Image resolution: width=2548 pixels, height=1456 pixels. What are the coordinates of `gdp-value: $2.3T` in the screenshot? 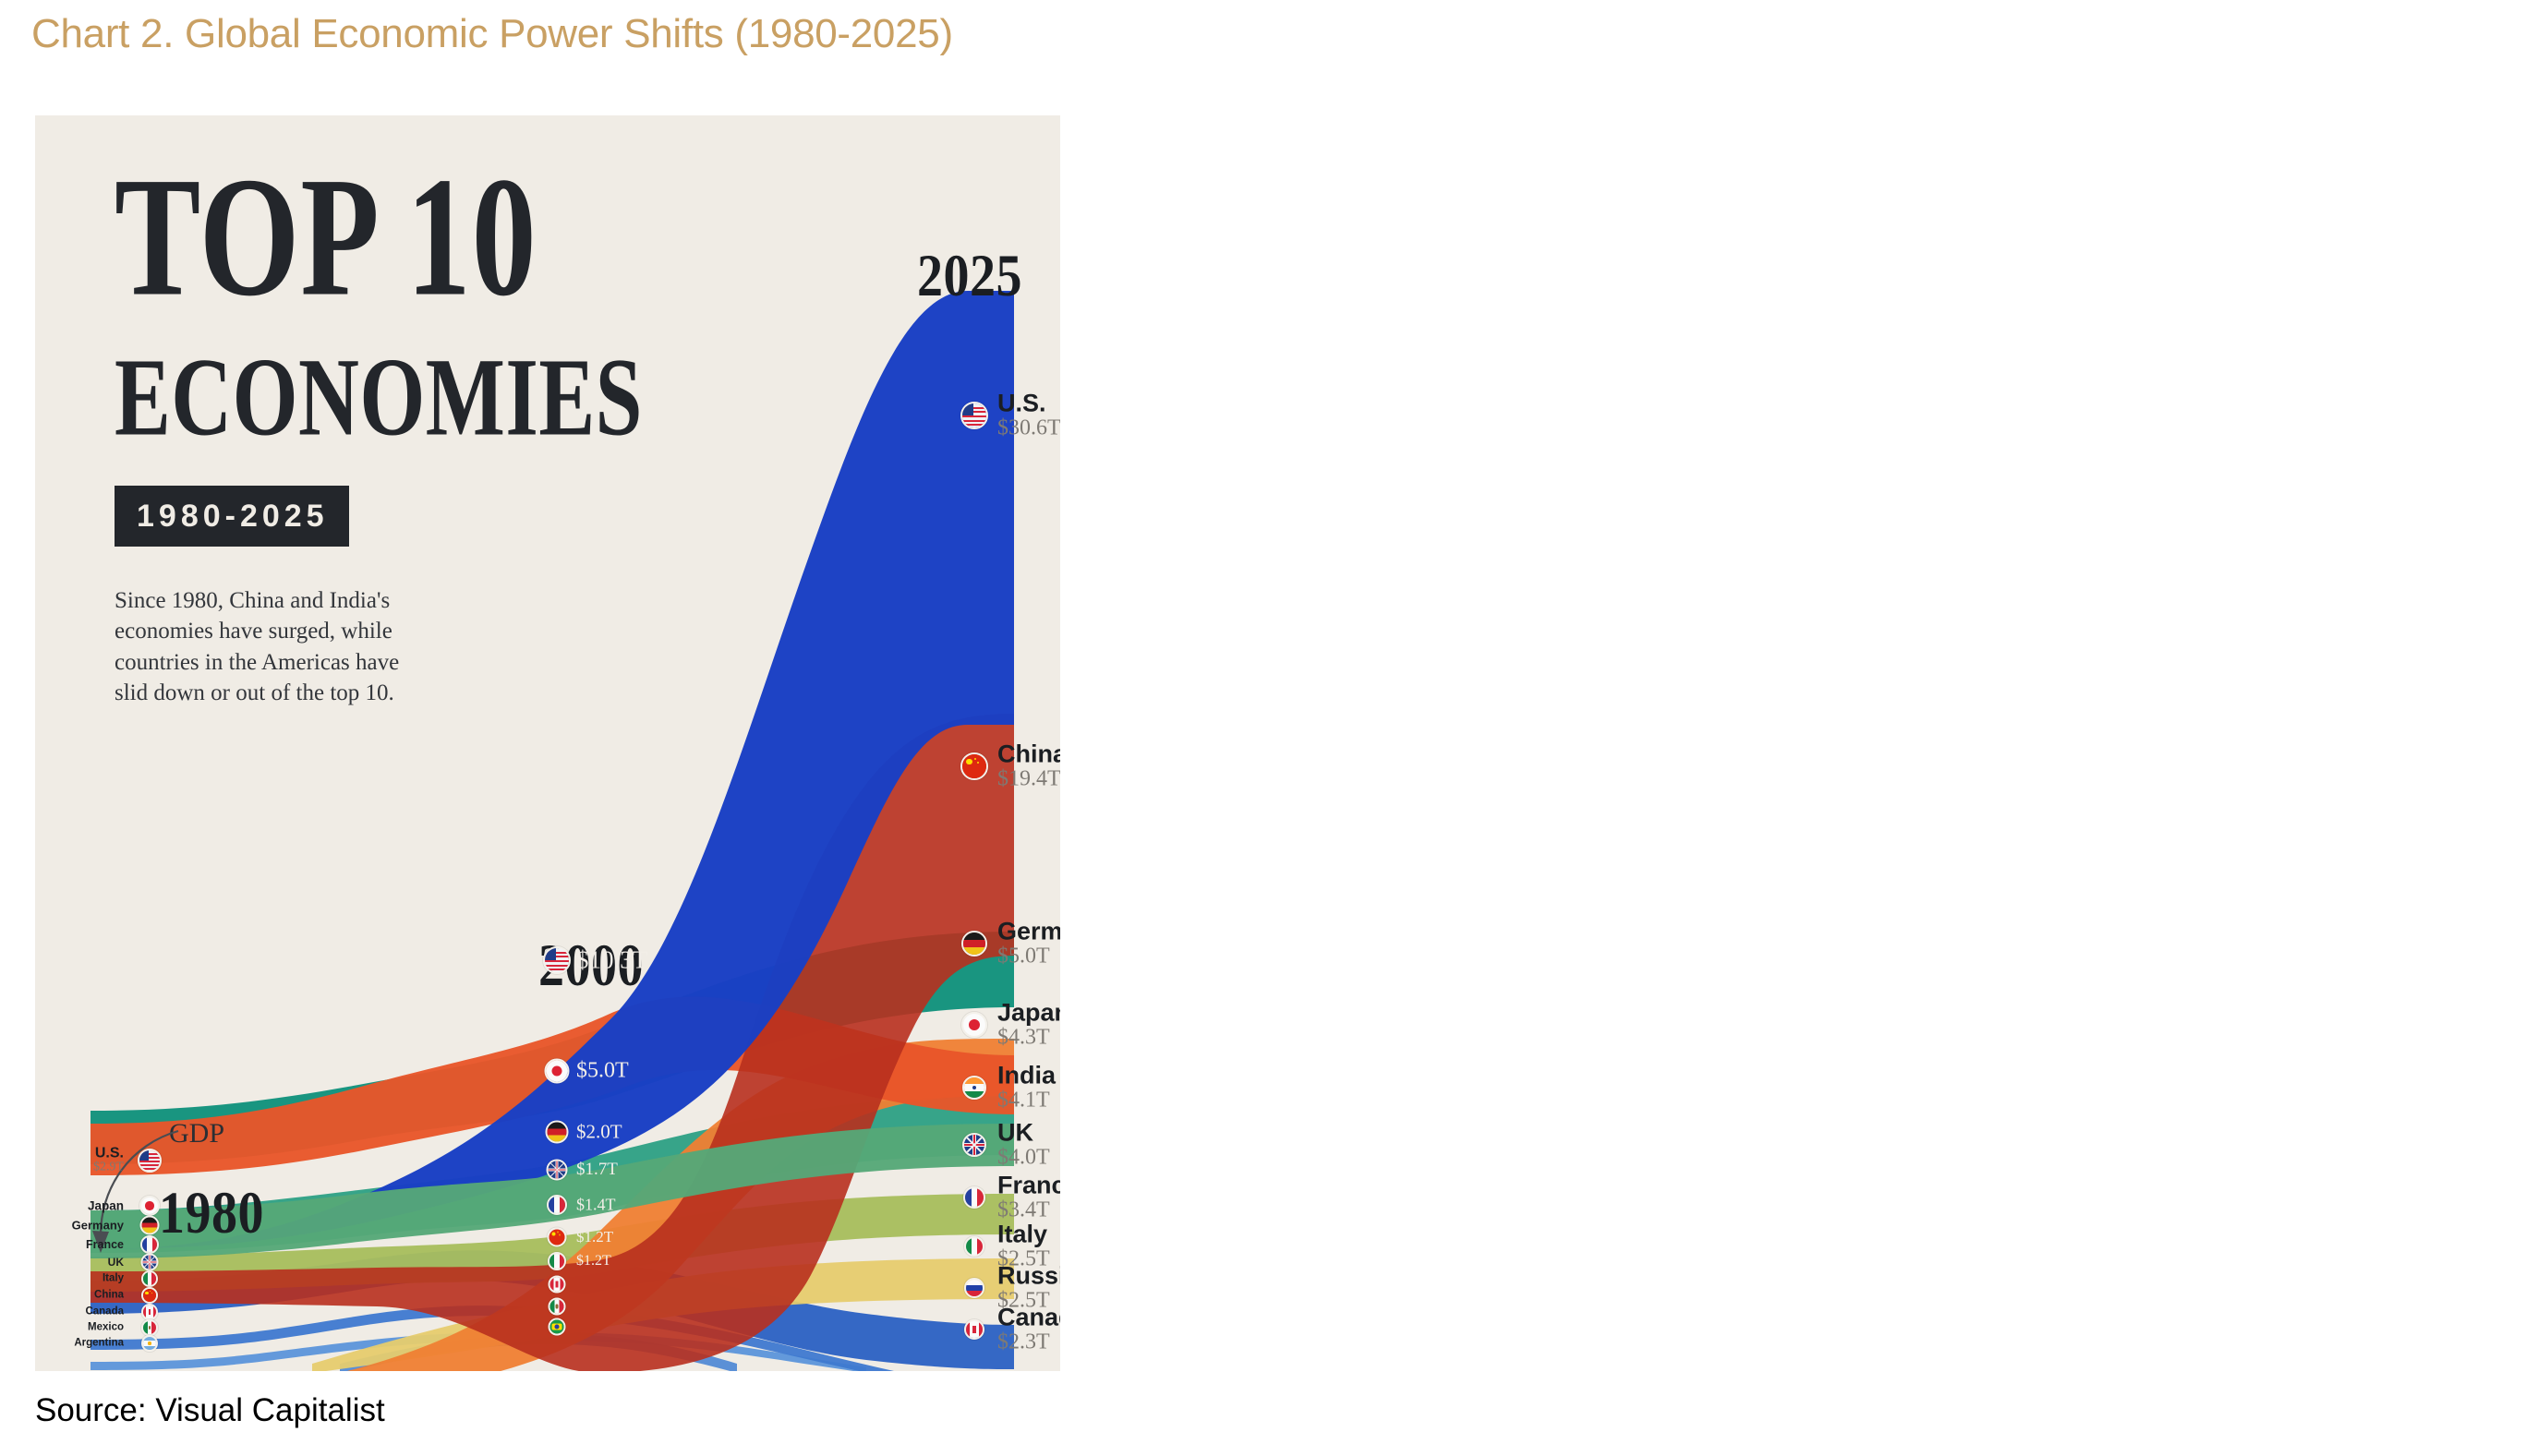 It's located at (1023, 1342).